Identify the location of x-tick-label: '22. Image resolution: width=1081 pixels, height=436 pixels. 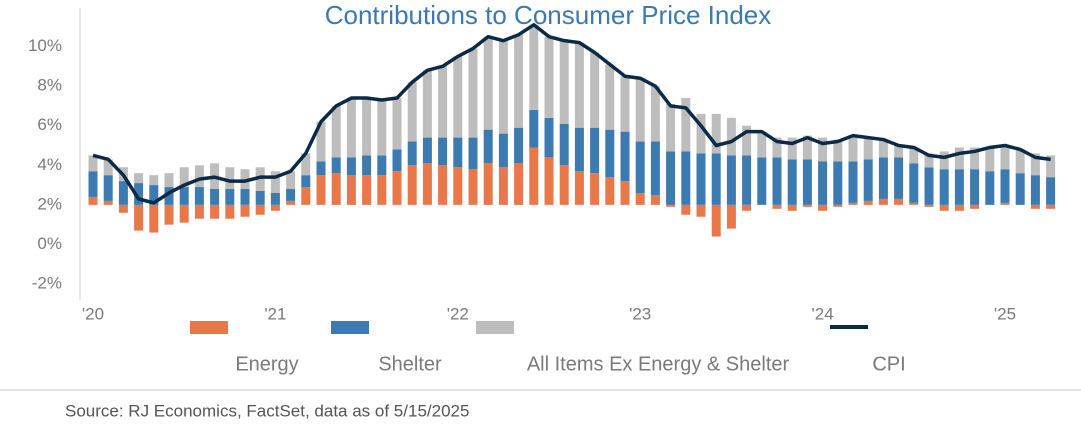
(458, 313).